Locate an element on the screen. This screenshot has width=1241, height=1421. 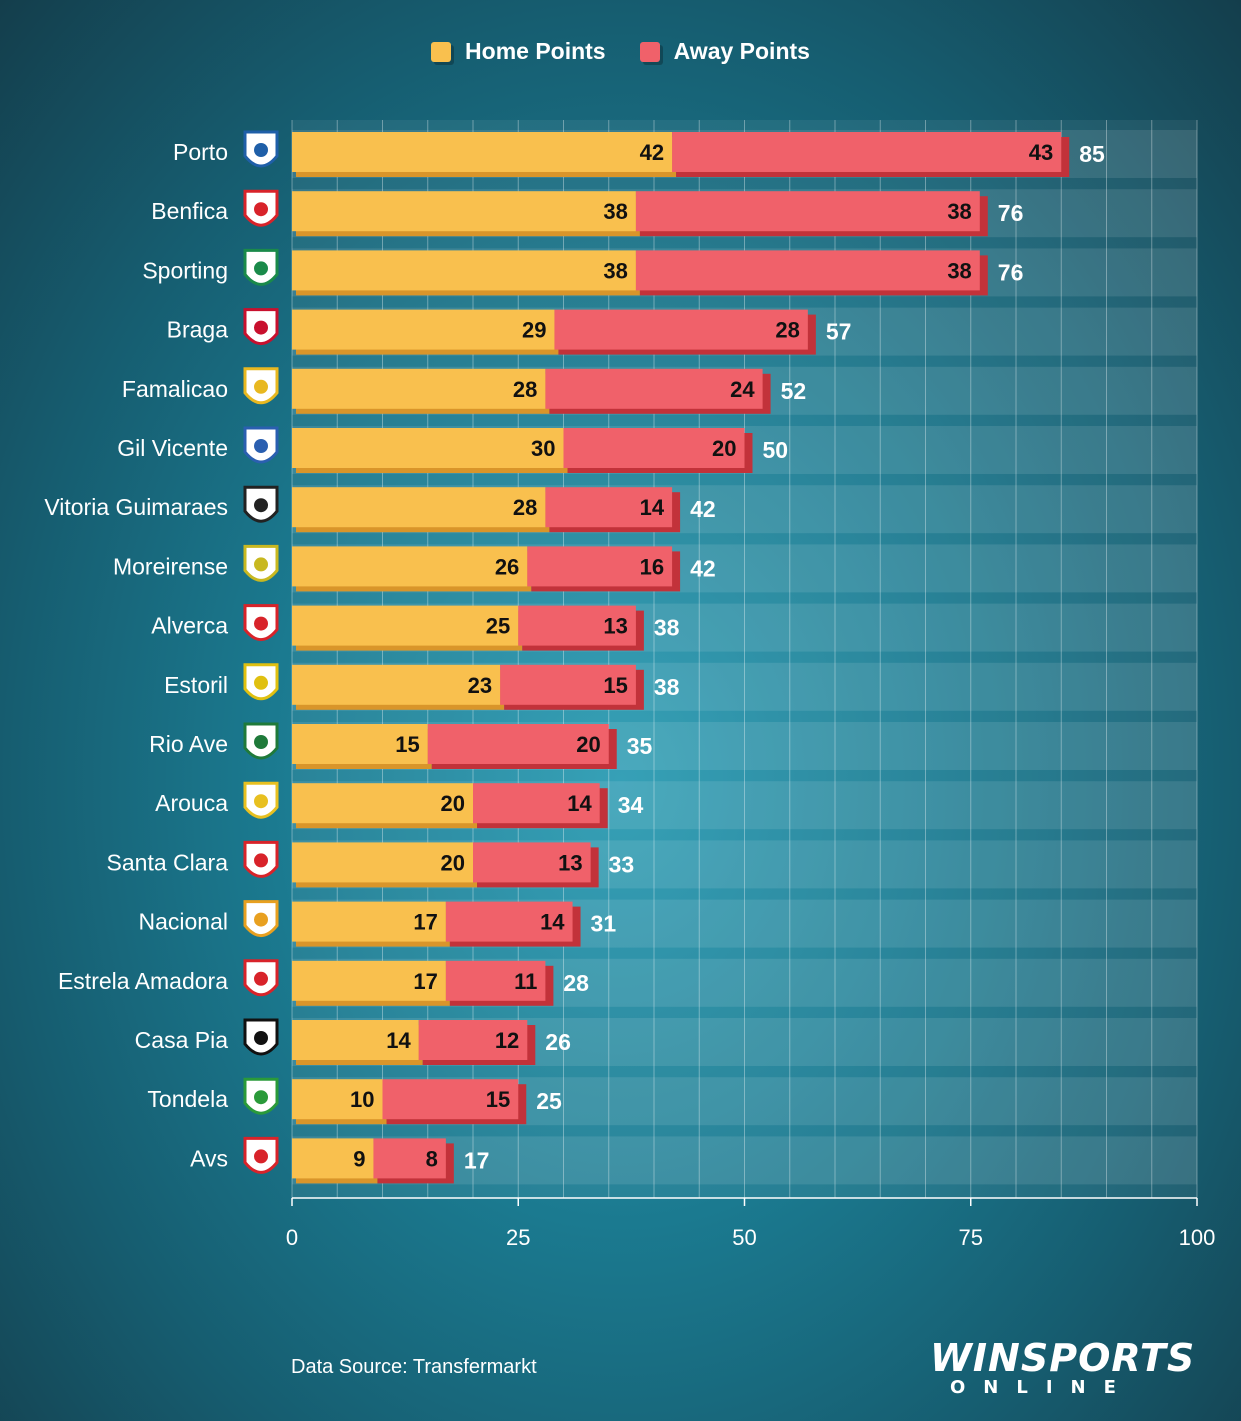
category-label: Gil Vicente is located at coordinates (172, 448).